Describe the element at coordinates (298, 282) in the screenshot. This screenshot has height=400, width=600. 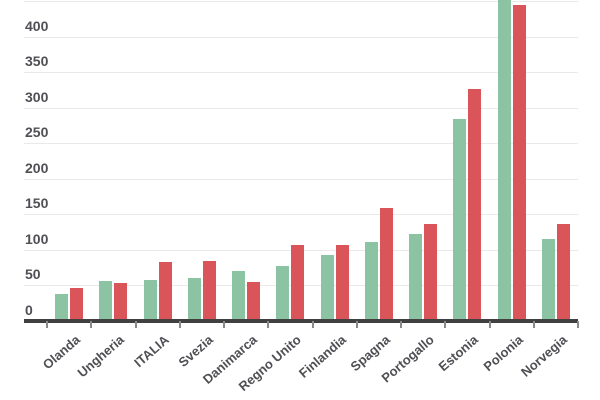
I see `bar-red-series-regno-unito` at that location.